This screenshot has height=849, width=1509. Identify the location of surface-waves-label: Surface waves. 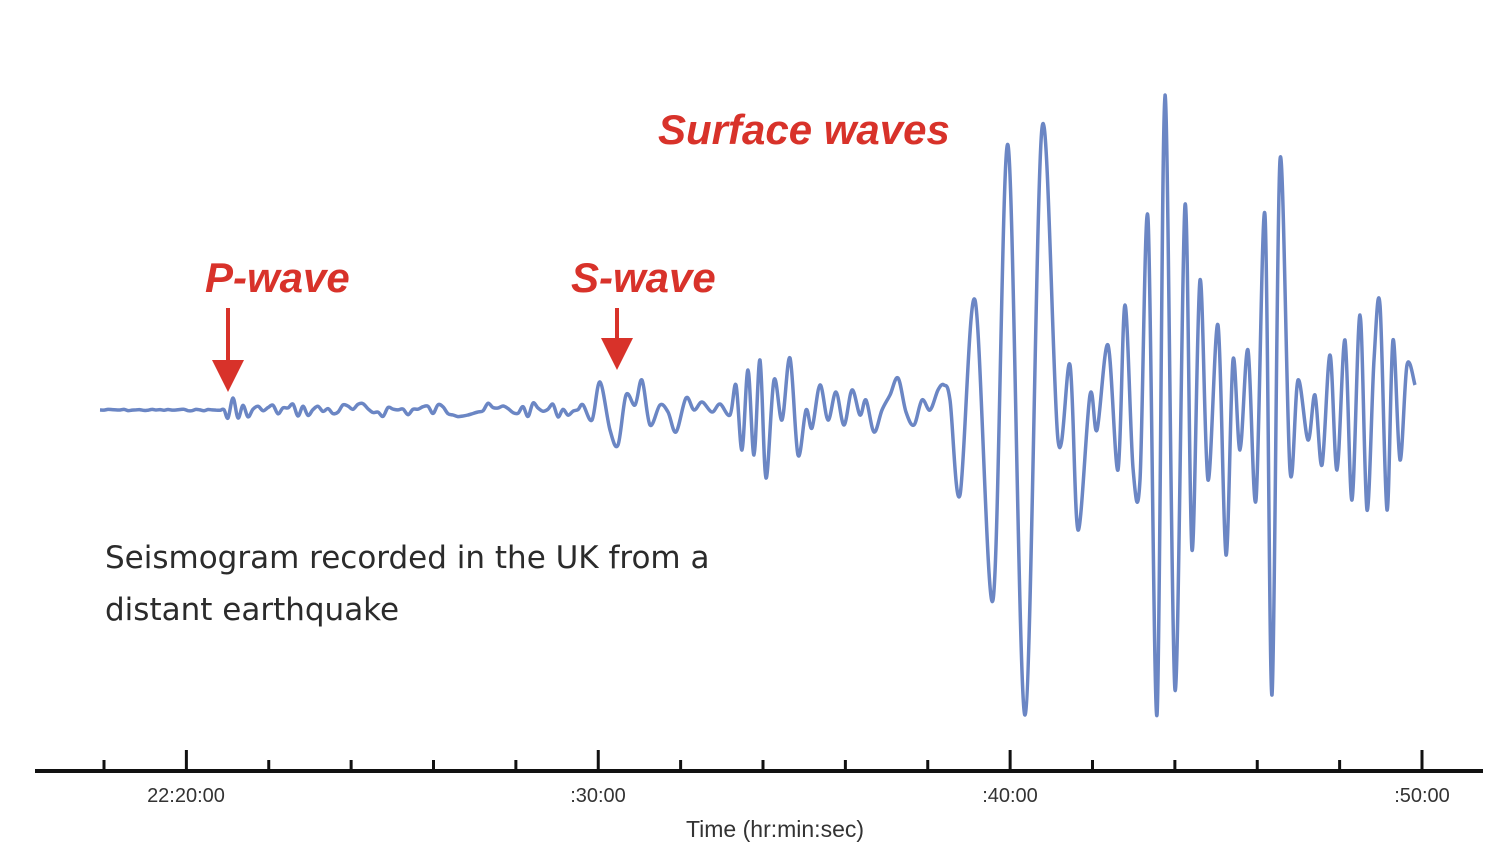
(804, 129).